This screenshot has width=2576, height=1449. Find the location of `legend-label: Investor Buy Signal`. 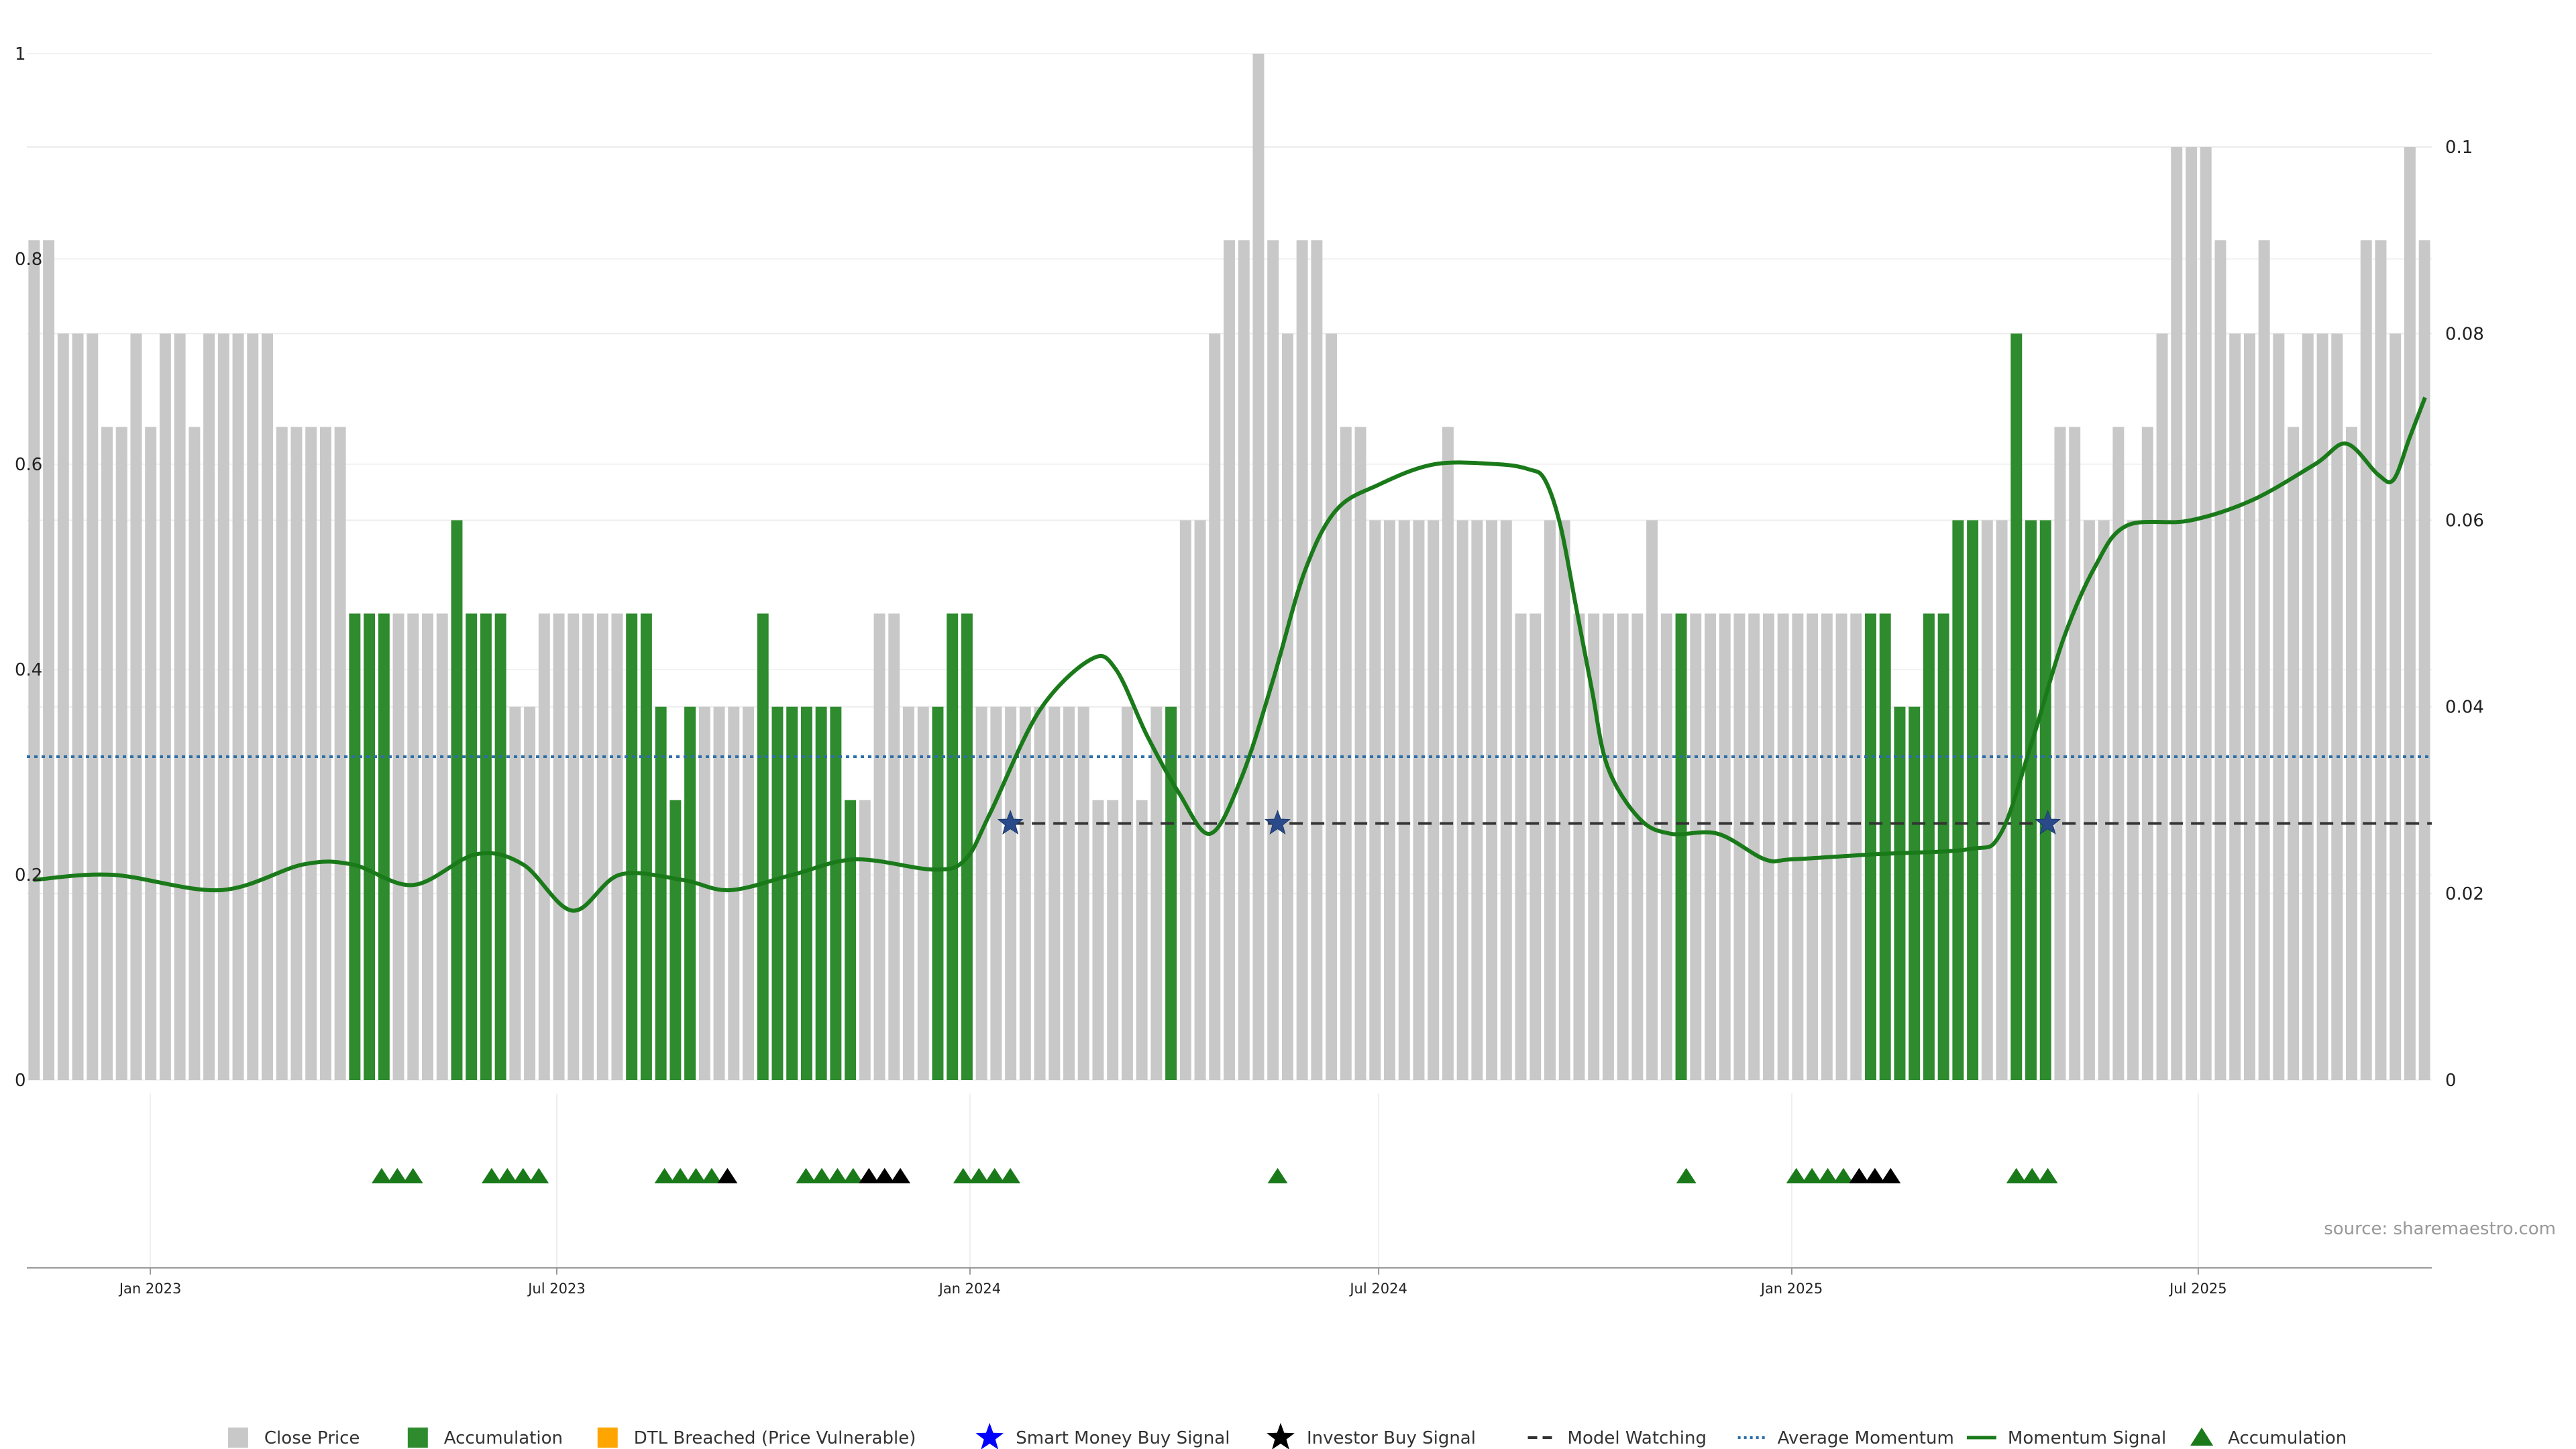

legend-label: Investor Buy Signal is located at coordinates (1391, 1438).